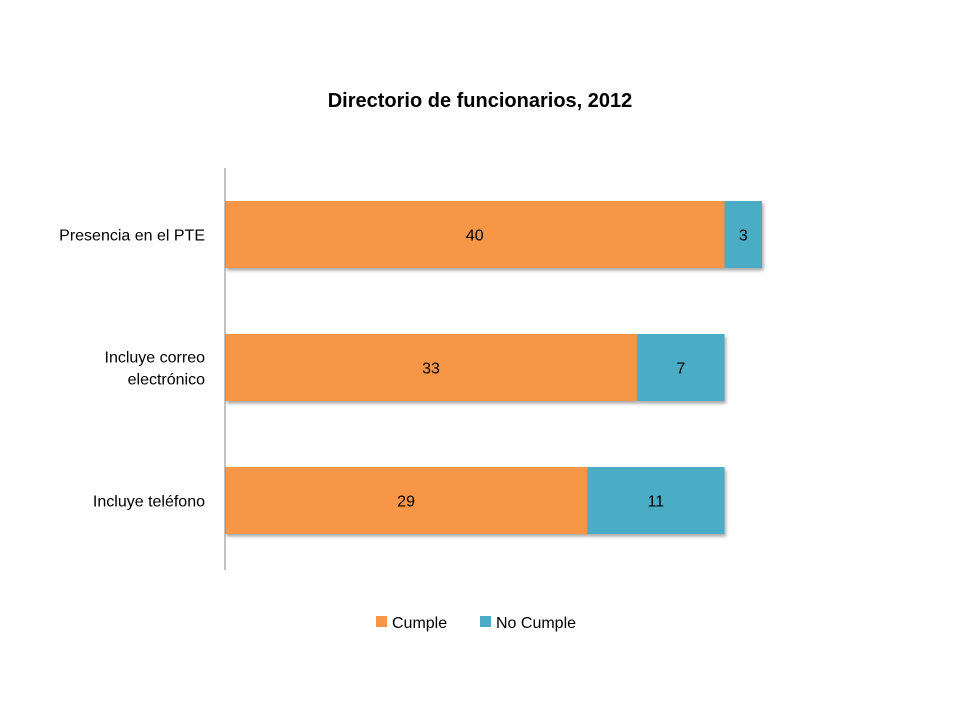  What do you see at coordinates (155, 358) in the screenshot?
I see `category-label: Incluye correo` at bounding box center [155, 358].